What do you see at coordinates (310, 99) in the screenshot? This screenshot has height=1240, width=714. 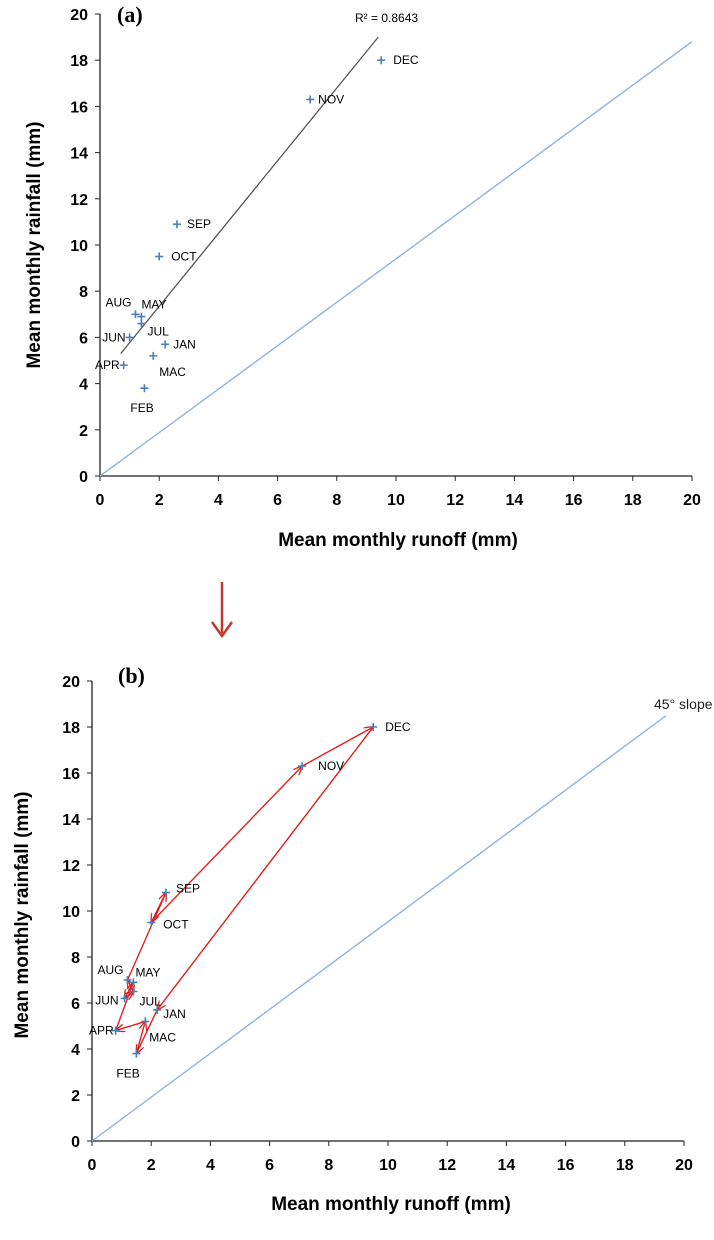 I see `data-point-nov` at bounding box center [310, 99].